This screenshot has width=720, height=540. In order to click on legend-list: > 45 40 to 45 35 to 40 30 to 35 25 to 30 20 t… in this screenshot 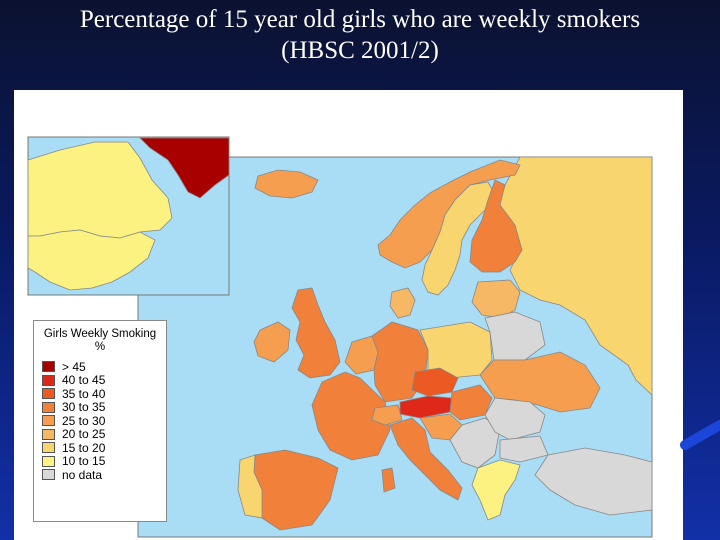, I will do `click(104, 421)`.